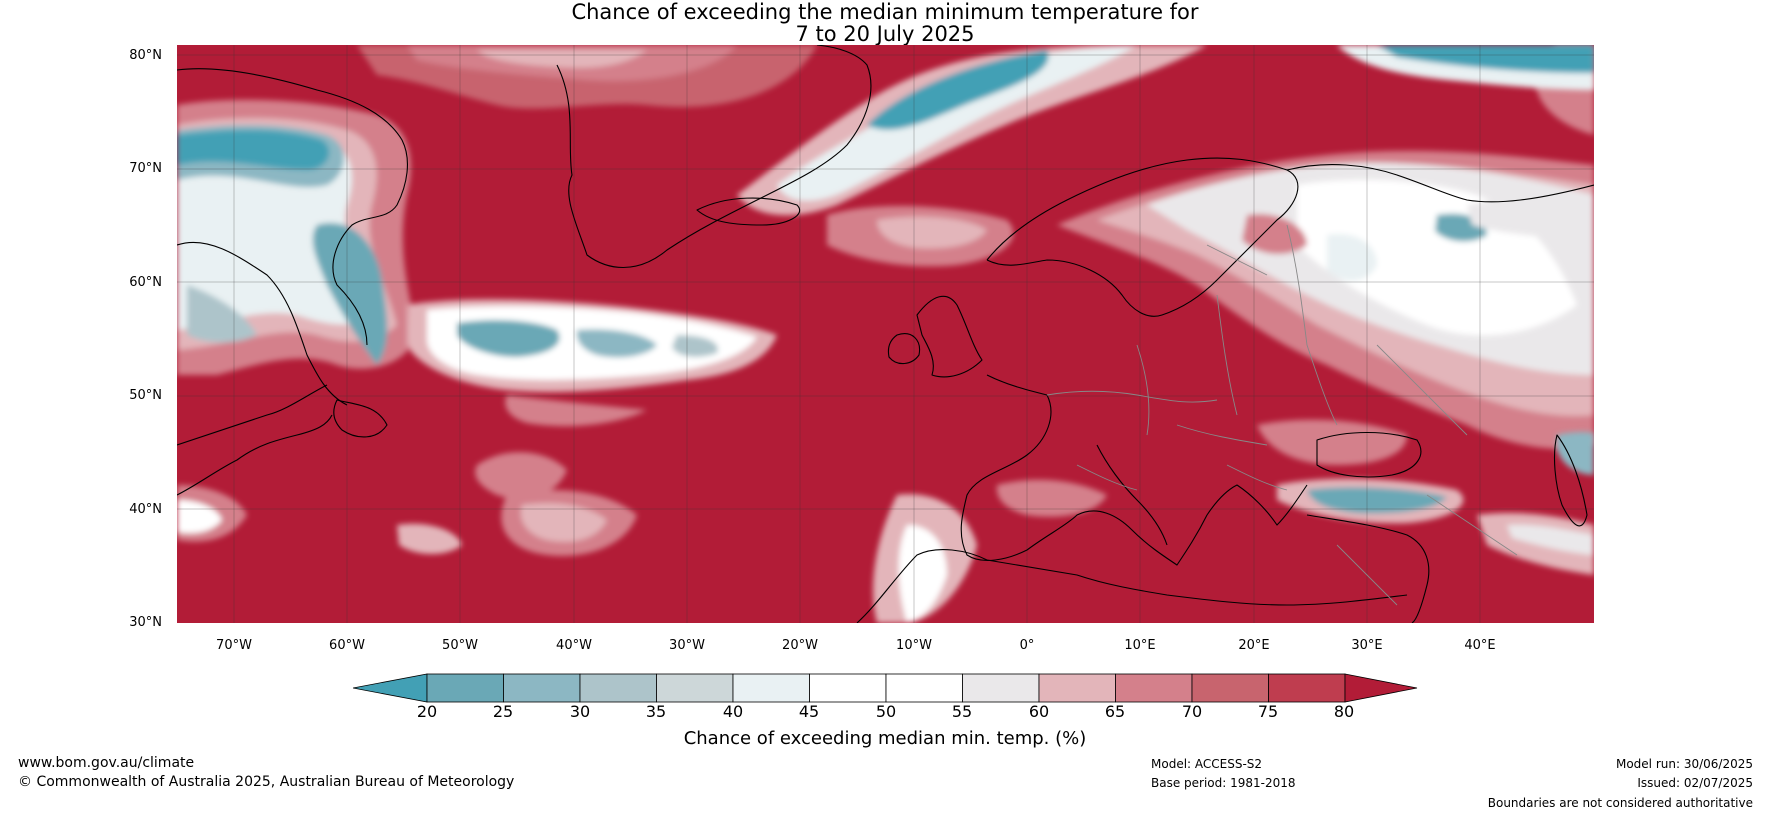 This screenshot has height=816, width=1770. I want to click on north-atlantic-band-region, so click(592, 363).